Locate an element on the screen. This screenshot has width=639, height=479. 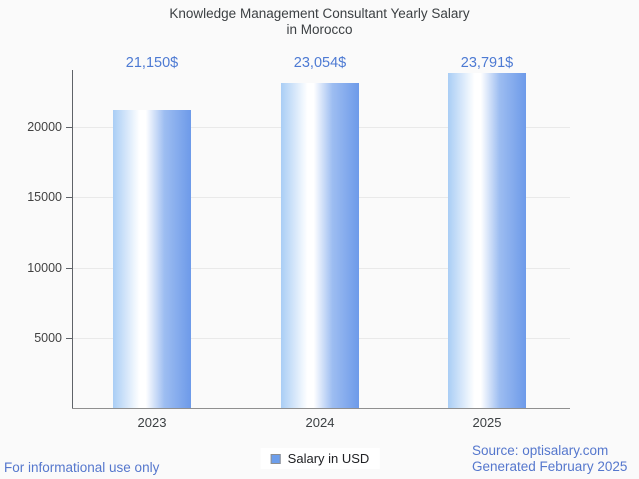
bar-2024 is located at coordinates (320, 245).